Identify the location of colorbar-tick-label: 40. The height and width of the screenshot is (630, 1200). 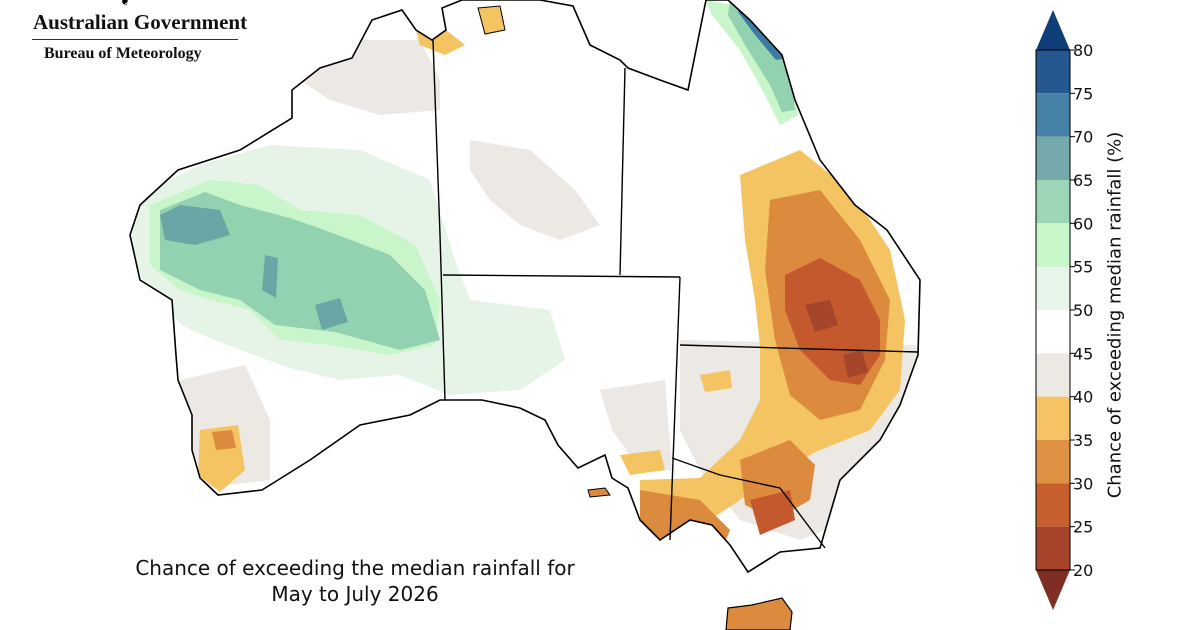
(1083, 397).